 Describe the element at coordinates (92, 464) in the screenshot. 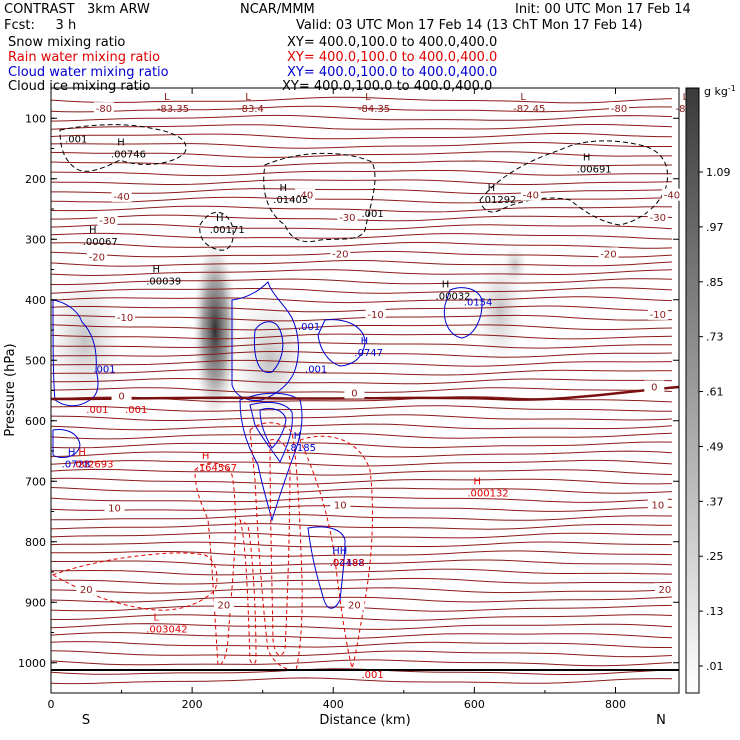

I see `extremum-value: .002693` at that location.